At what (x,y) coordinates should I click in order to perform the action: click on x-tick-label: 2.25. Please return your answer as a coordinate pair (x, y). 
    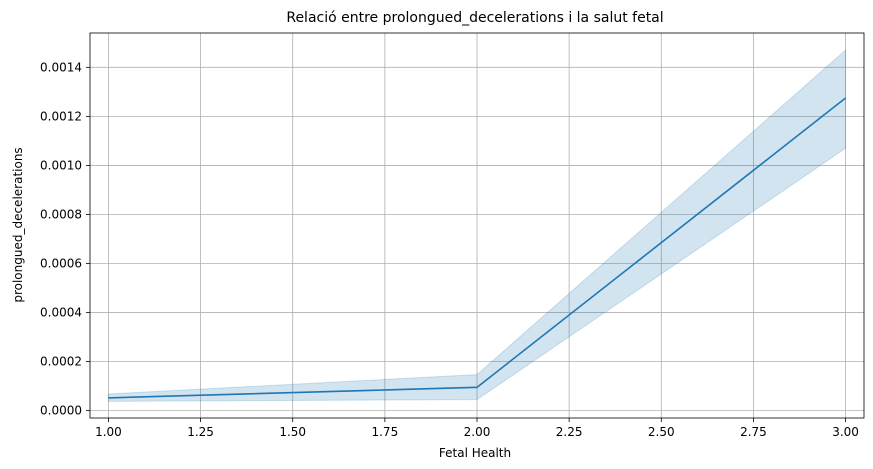
    Looking at the image, I should click on (569, 432).